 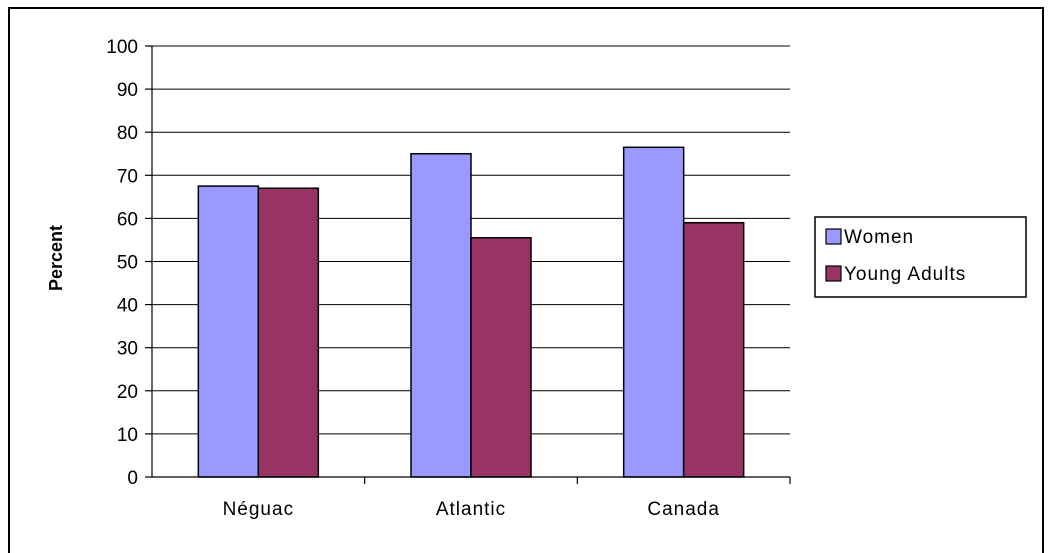 I want to click on legend: Women Young Adults, so click(x=920, y=257).